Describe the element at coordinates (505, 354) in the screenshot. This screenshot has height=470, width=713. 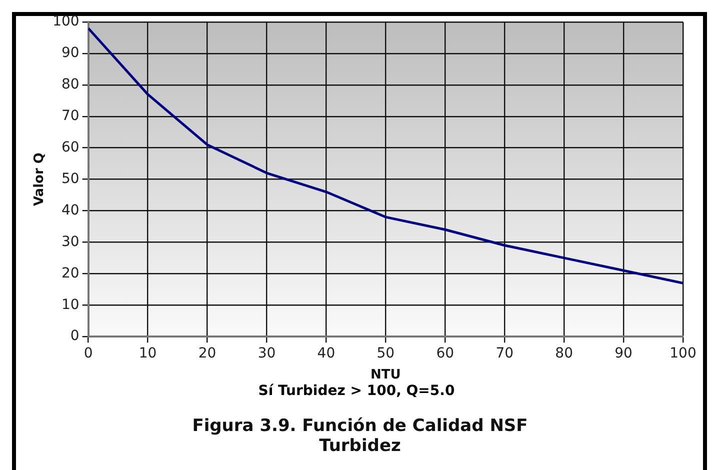
I see `x-tick-label: 70` at that location.